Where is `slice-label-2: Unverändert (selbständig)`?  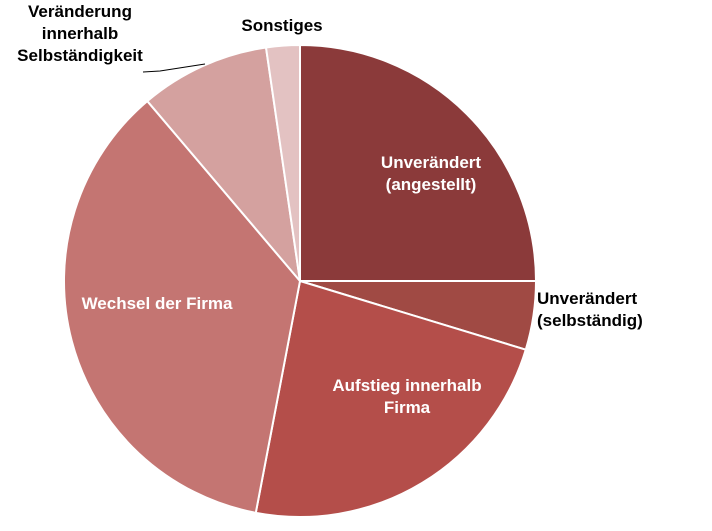
slice-label-2: Unverändert (selbständig) is located at coordinates (590, 309).